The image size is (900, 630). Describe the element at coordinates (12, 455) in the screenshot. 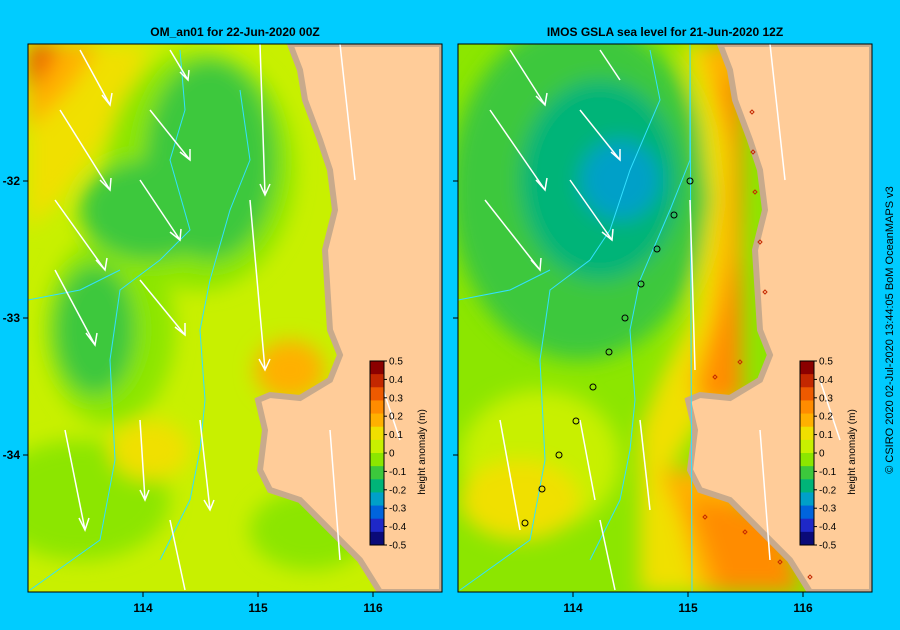

I see `y-tick-label: -34` at that location.